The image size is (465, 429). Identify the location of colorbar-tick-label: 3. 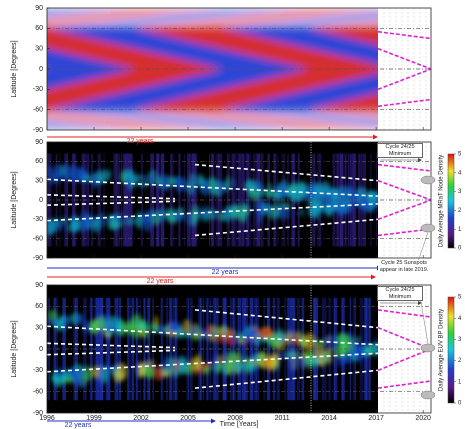
(460, 340).